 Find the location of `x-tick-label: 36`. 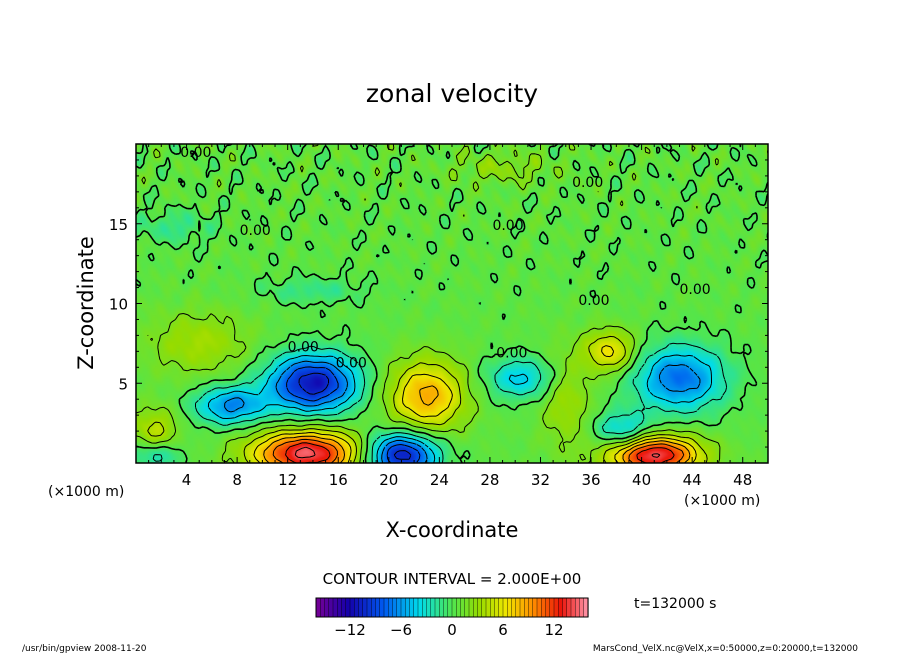

x-tick-label: 36 is located at coordinates (590, 480).